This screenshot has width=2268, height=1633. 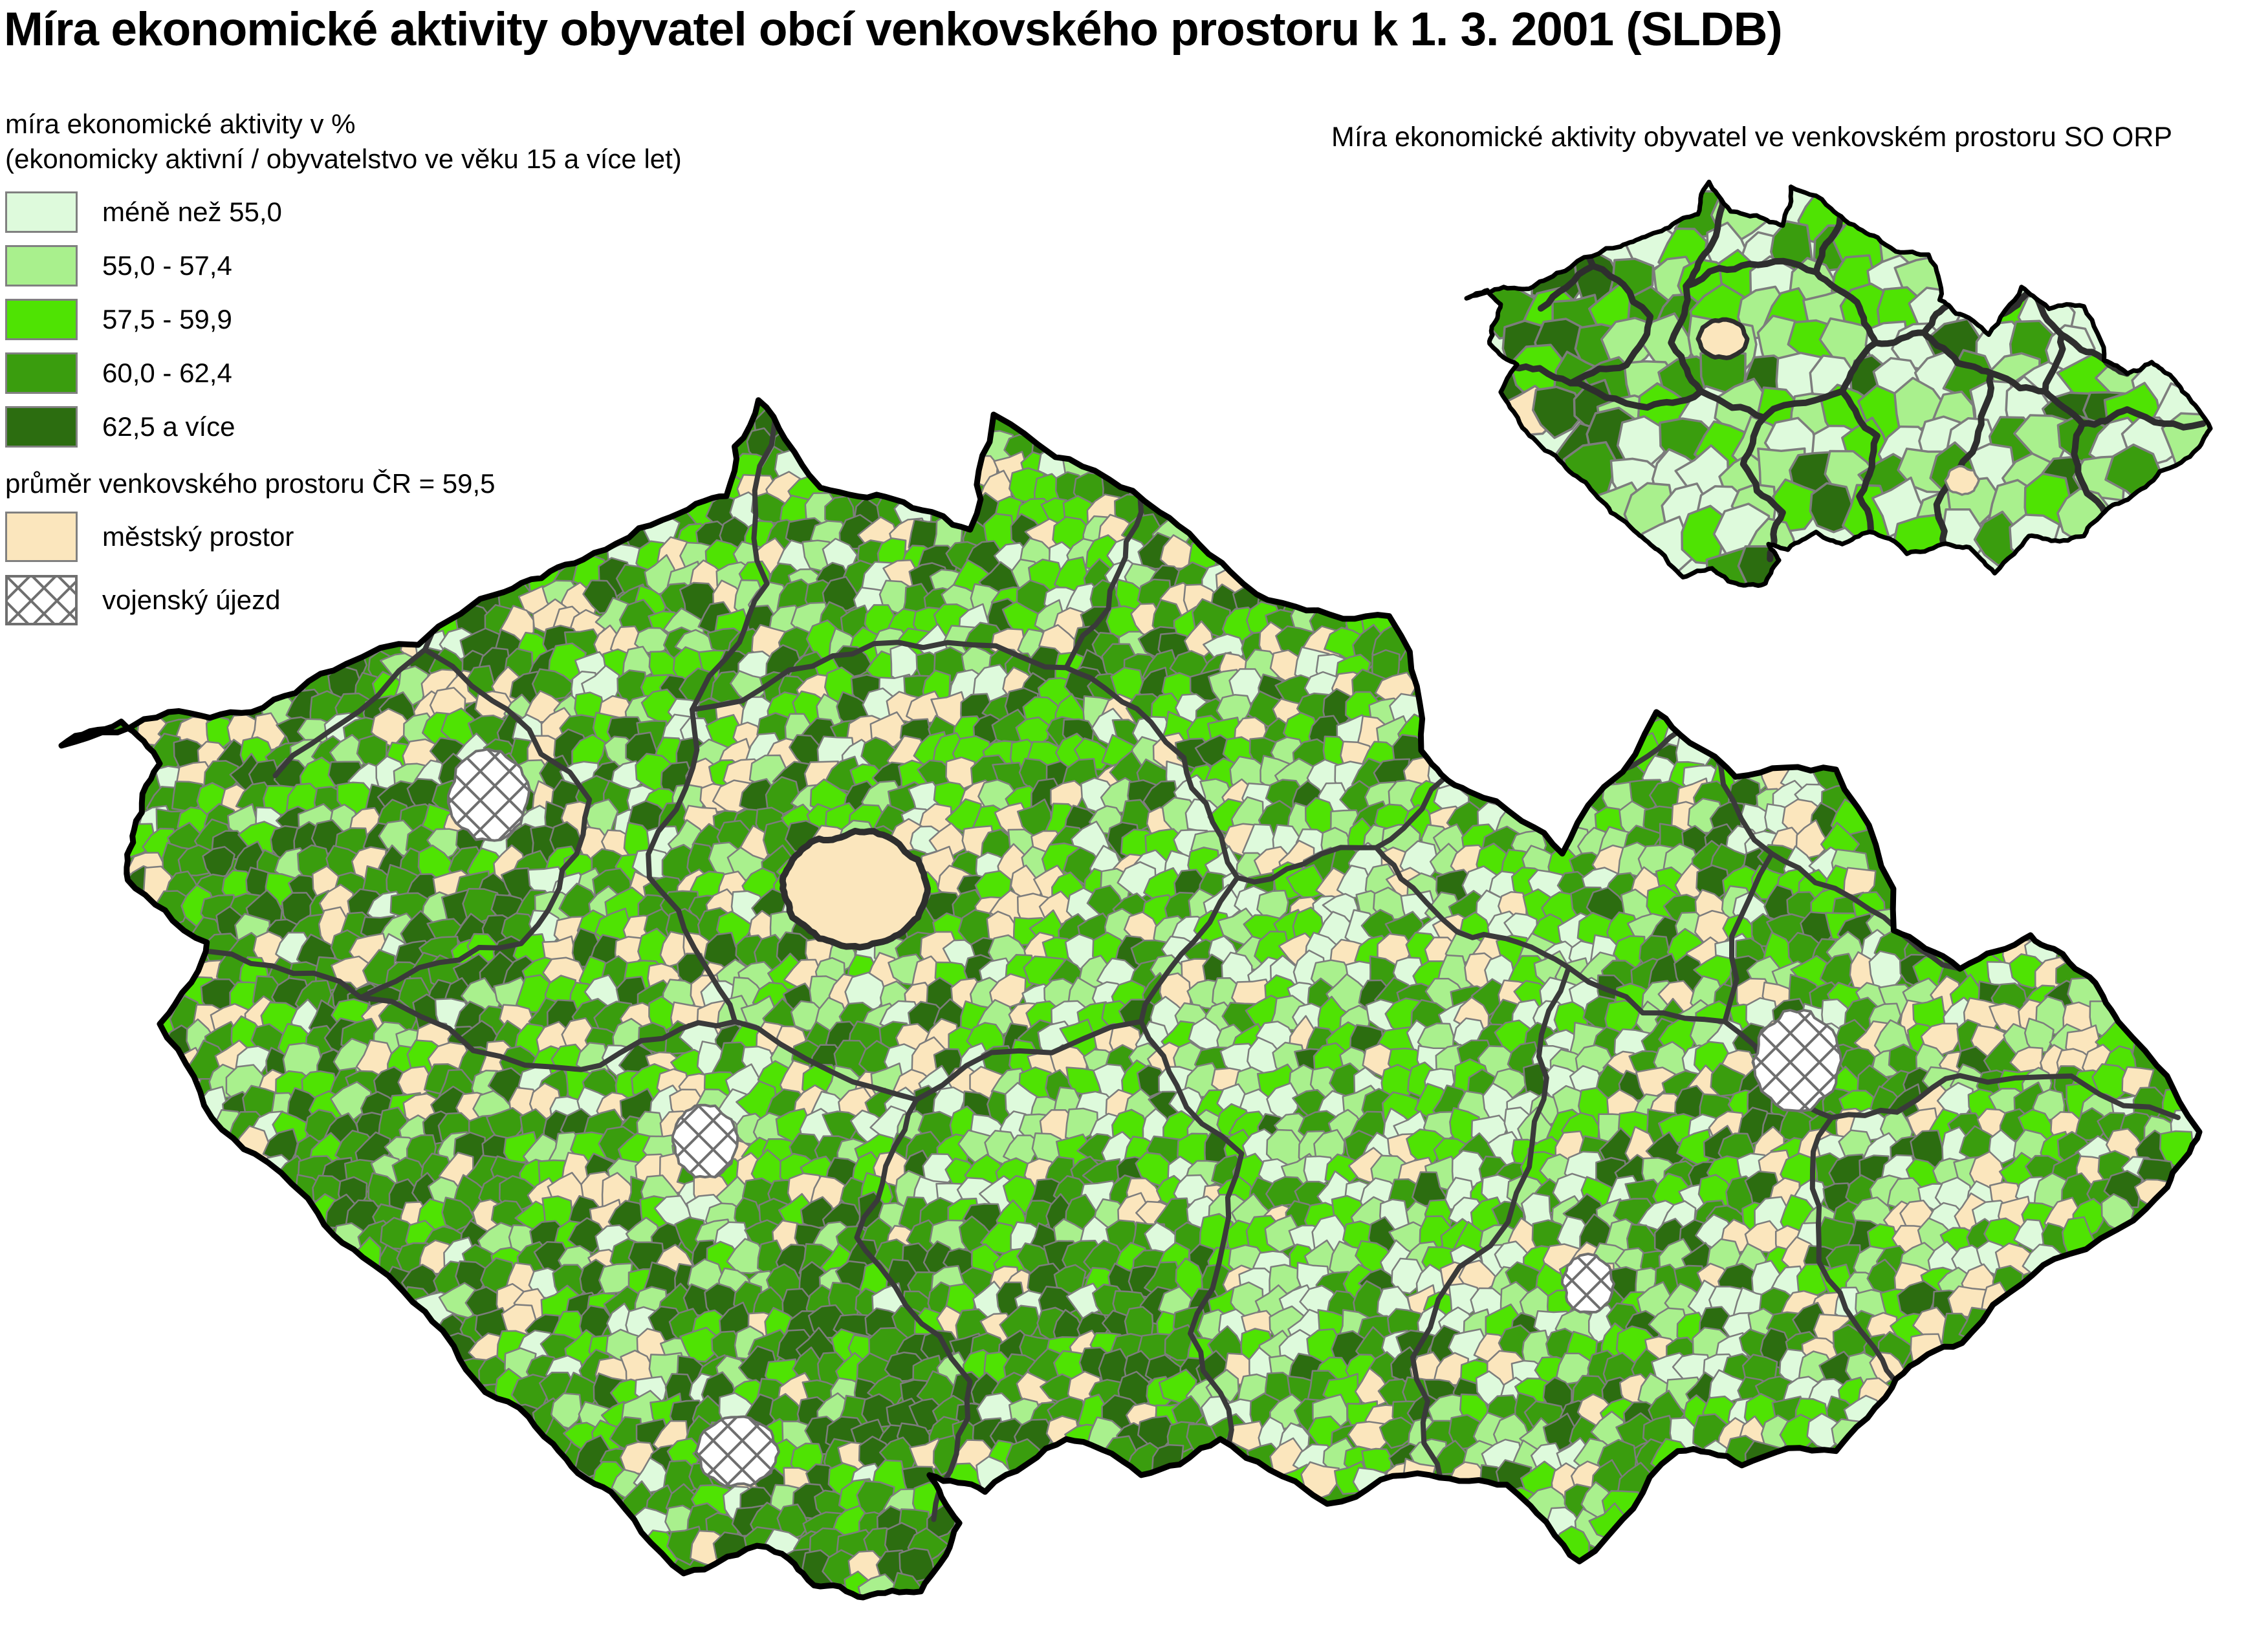 I want to click on legend-item-urban: městský prostor, so click(x=149, y=537).